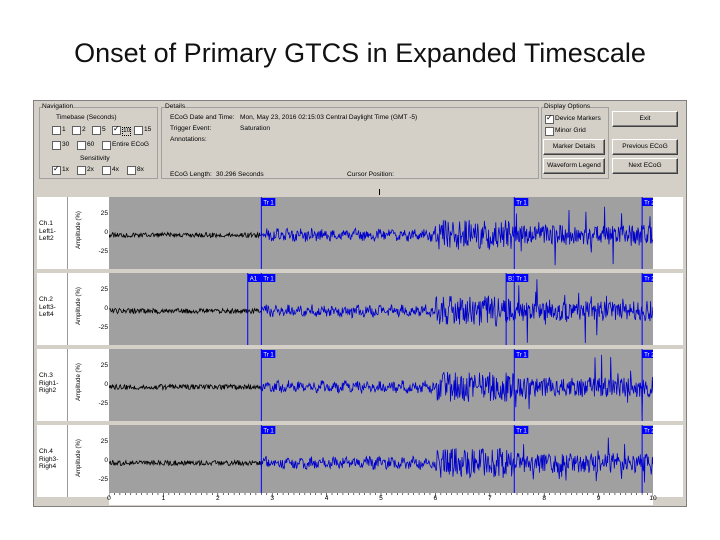 This screenshot has height=540, width=720. What do you see at coordinates (217, 498) in the screenshot?
I see `time-tick-label: 2` at bounding box center [217, 498].